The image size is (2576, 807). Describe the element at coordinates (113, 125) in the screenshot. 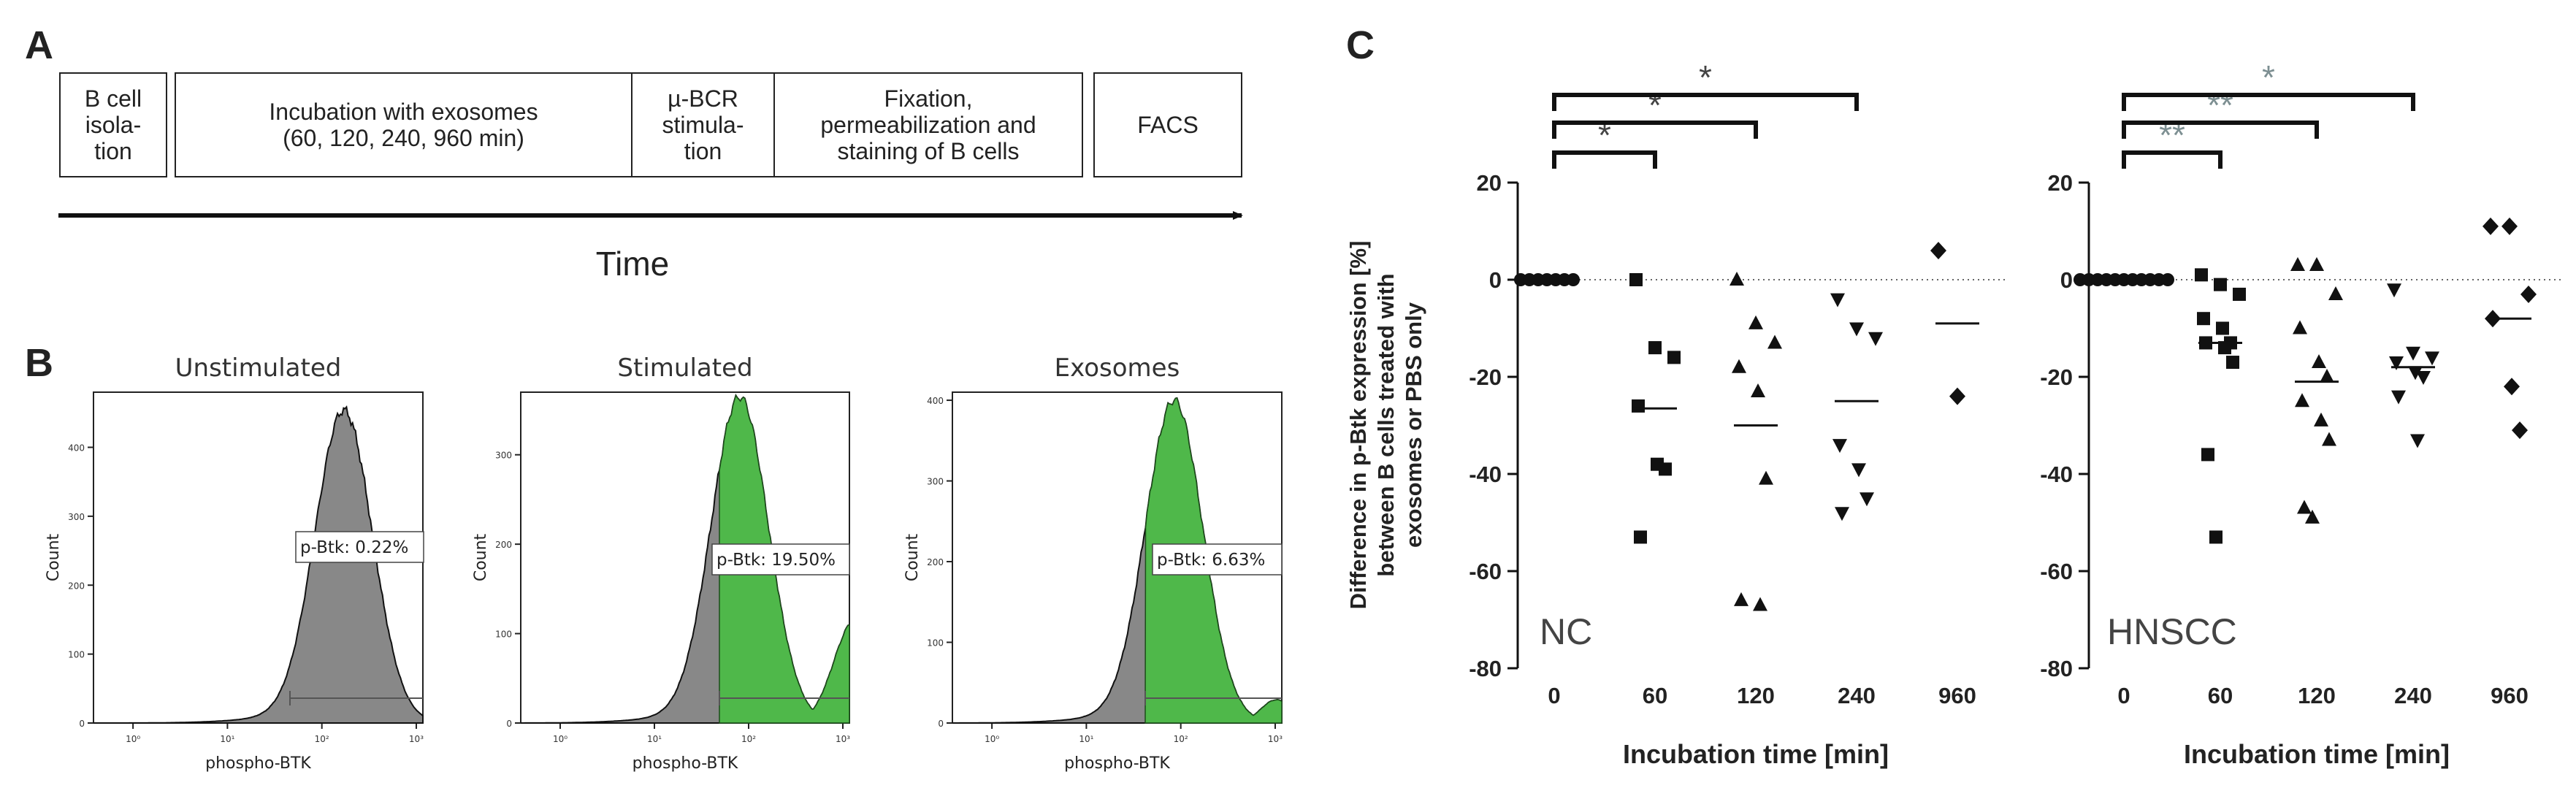

I see `workflow-step-text: isola-` at that location.